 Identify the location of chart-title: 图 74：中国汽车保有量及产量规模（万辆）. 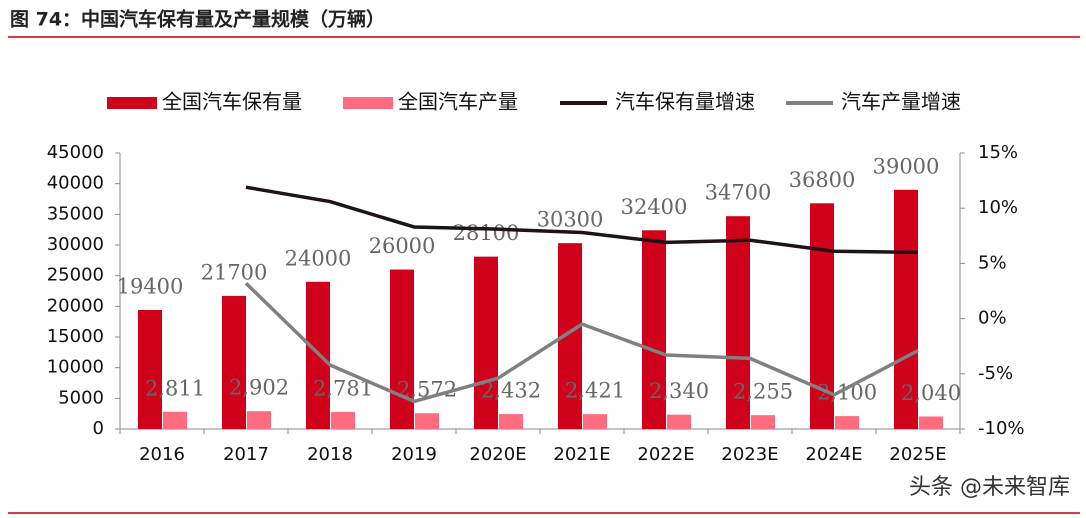
(197, 19).